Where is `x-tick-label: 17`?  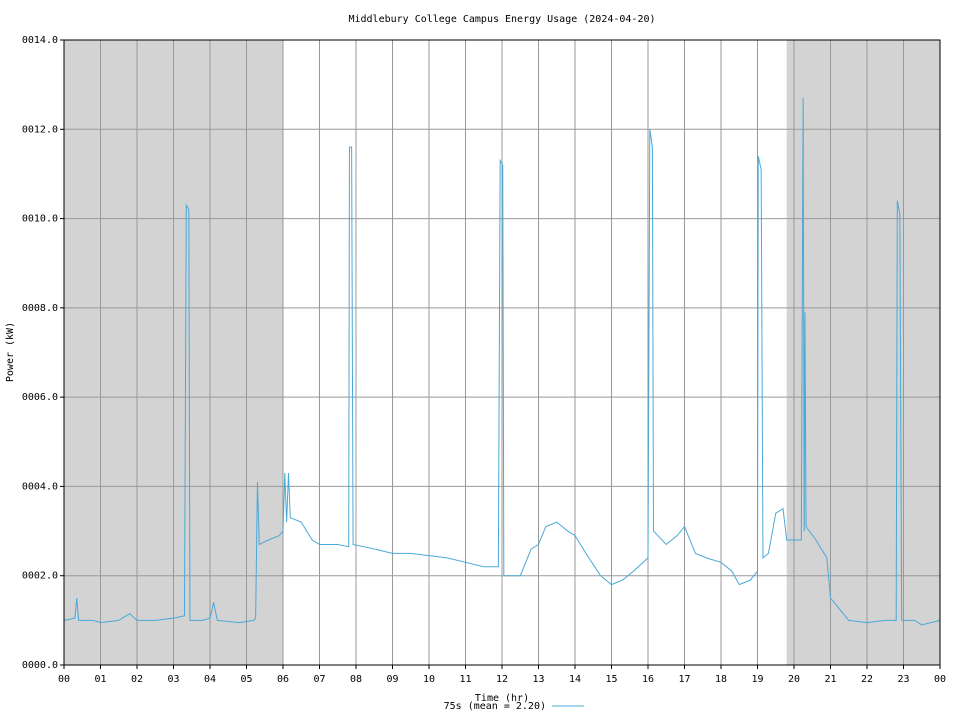
x-tick-label: 17 is located at coordinates (684, 679).